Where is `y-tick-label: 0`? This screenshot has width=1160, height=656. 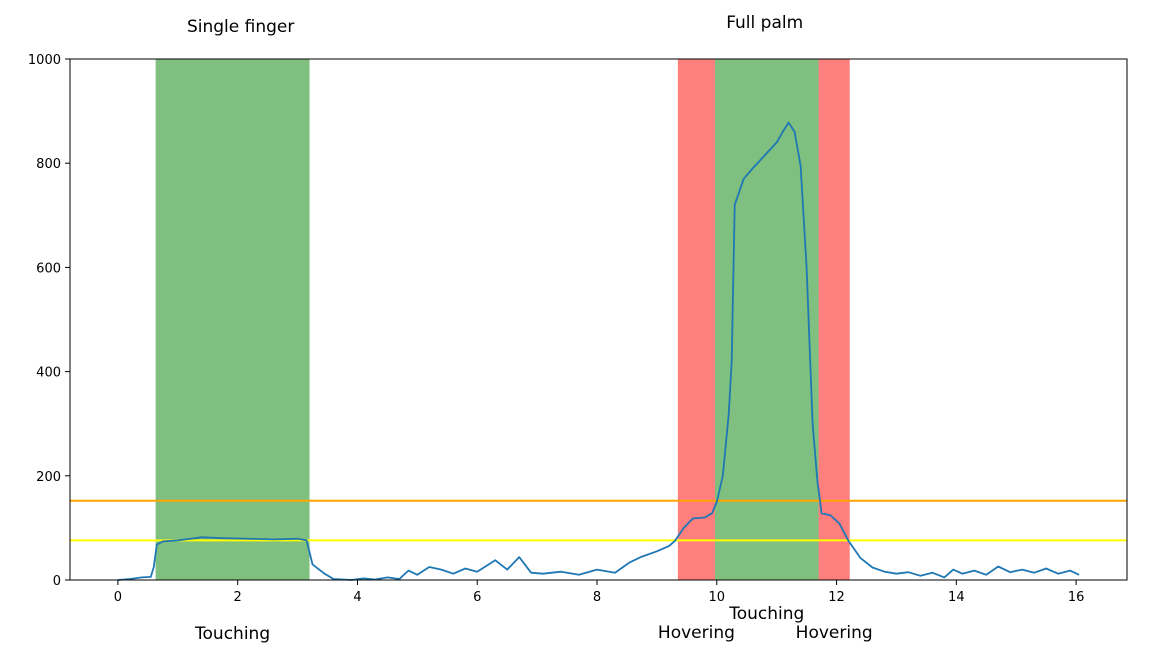
y-tick-label: 0 is located at coordinates (57, 581).